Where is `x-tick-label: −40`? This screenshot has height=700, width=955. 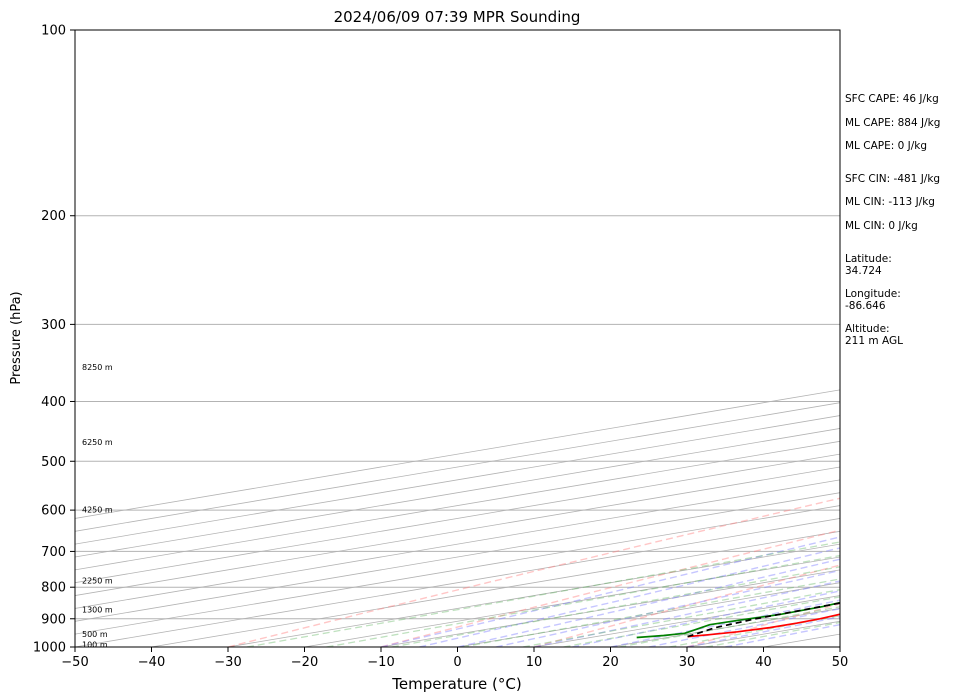
x-tick-label: −40 is located at coordinates (151, 662).